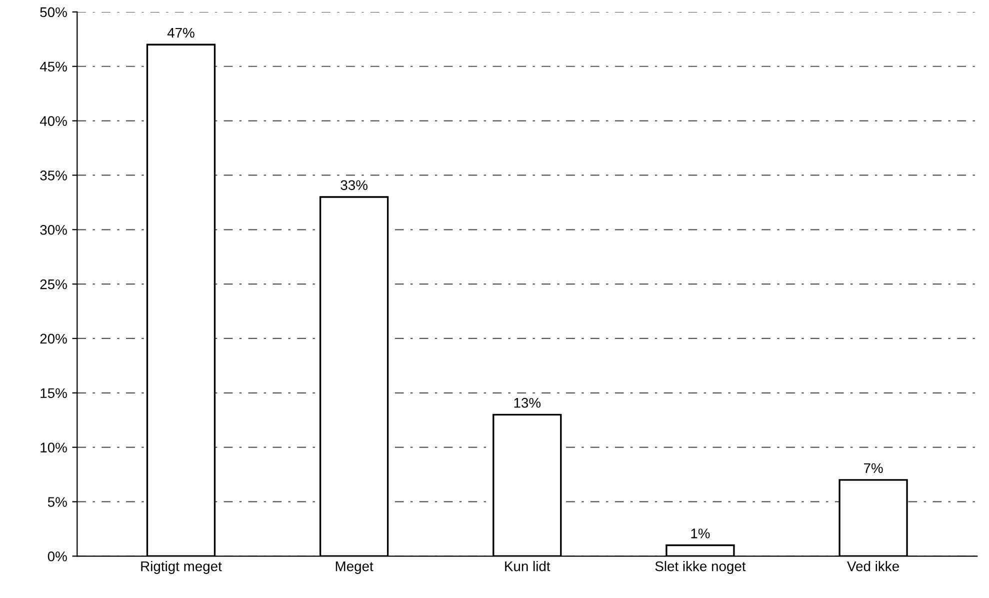 The height and width of the screenshot is (598, 989). Describe the element at coordinates (53, 393) in the screenshot. I see `y-tick-label: 15%` at that location.